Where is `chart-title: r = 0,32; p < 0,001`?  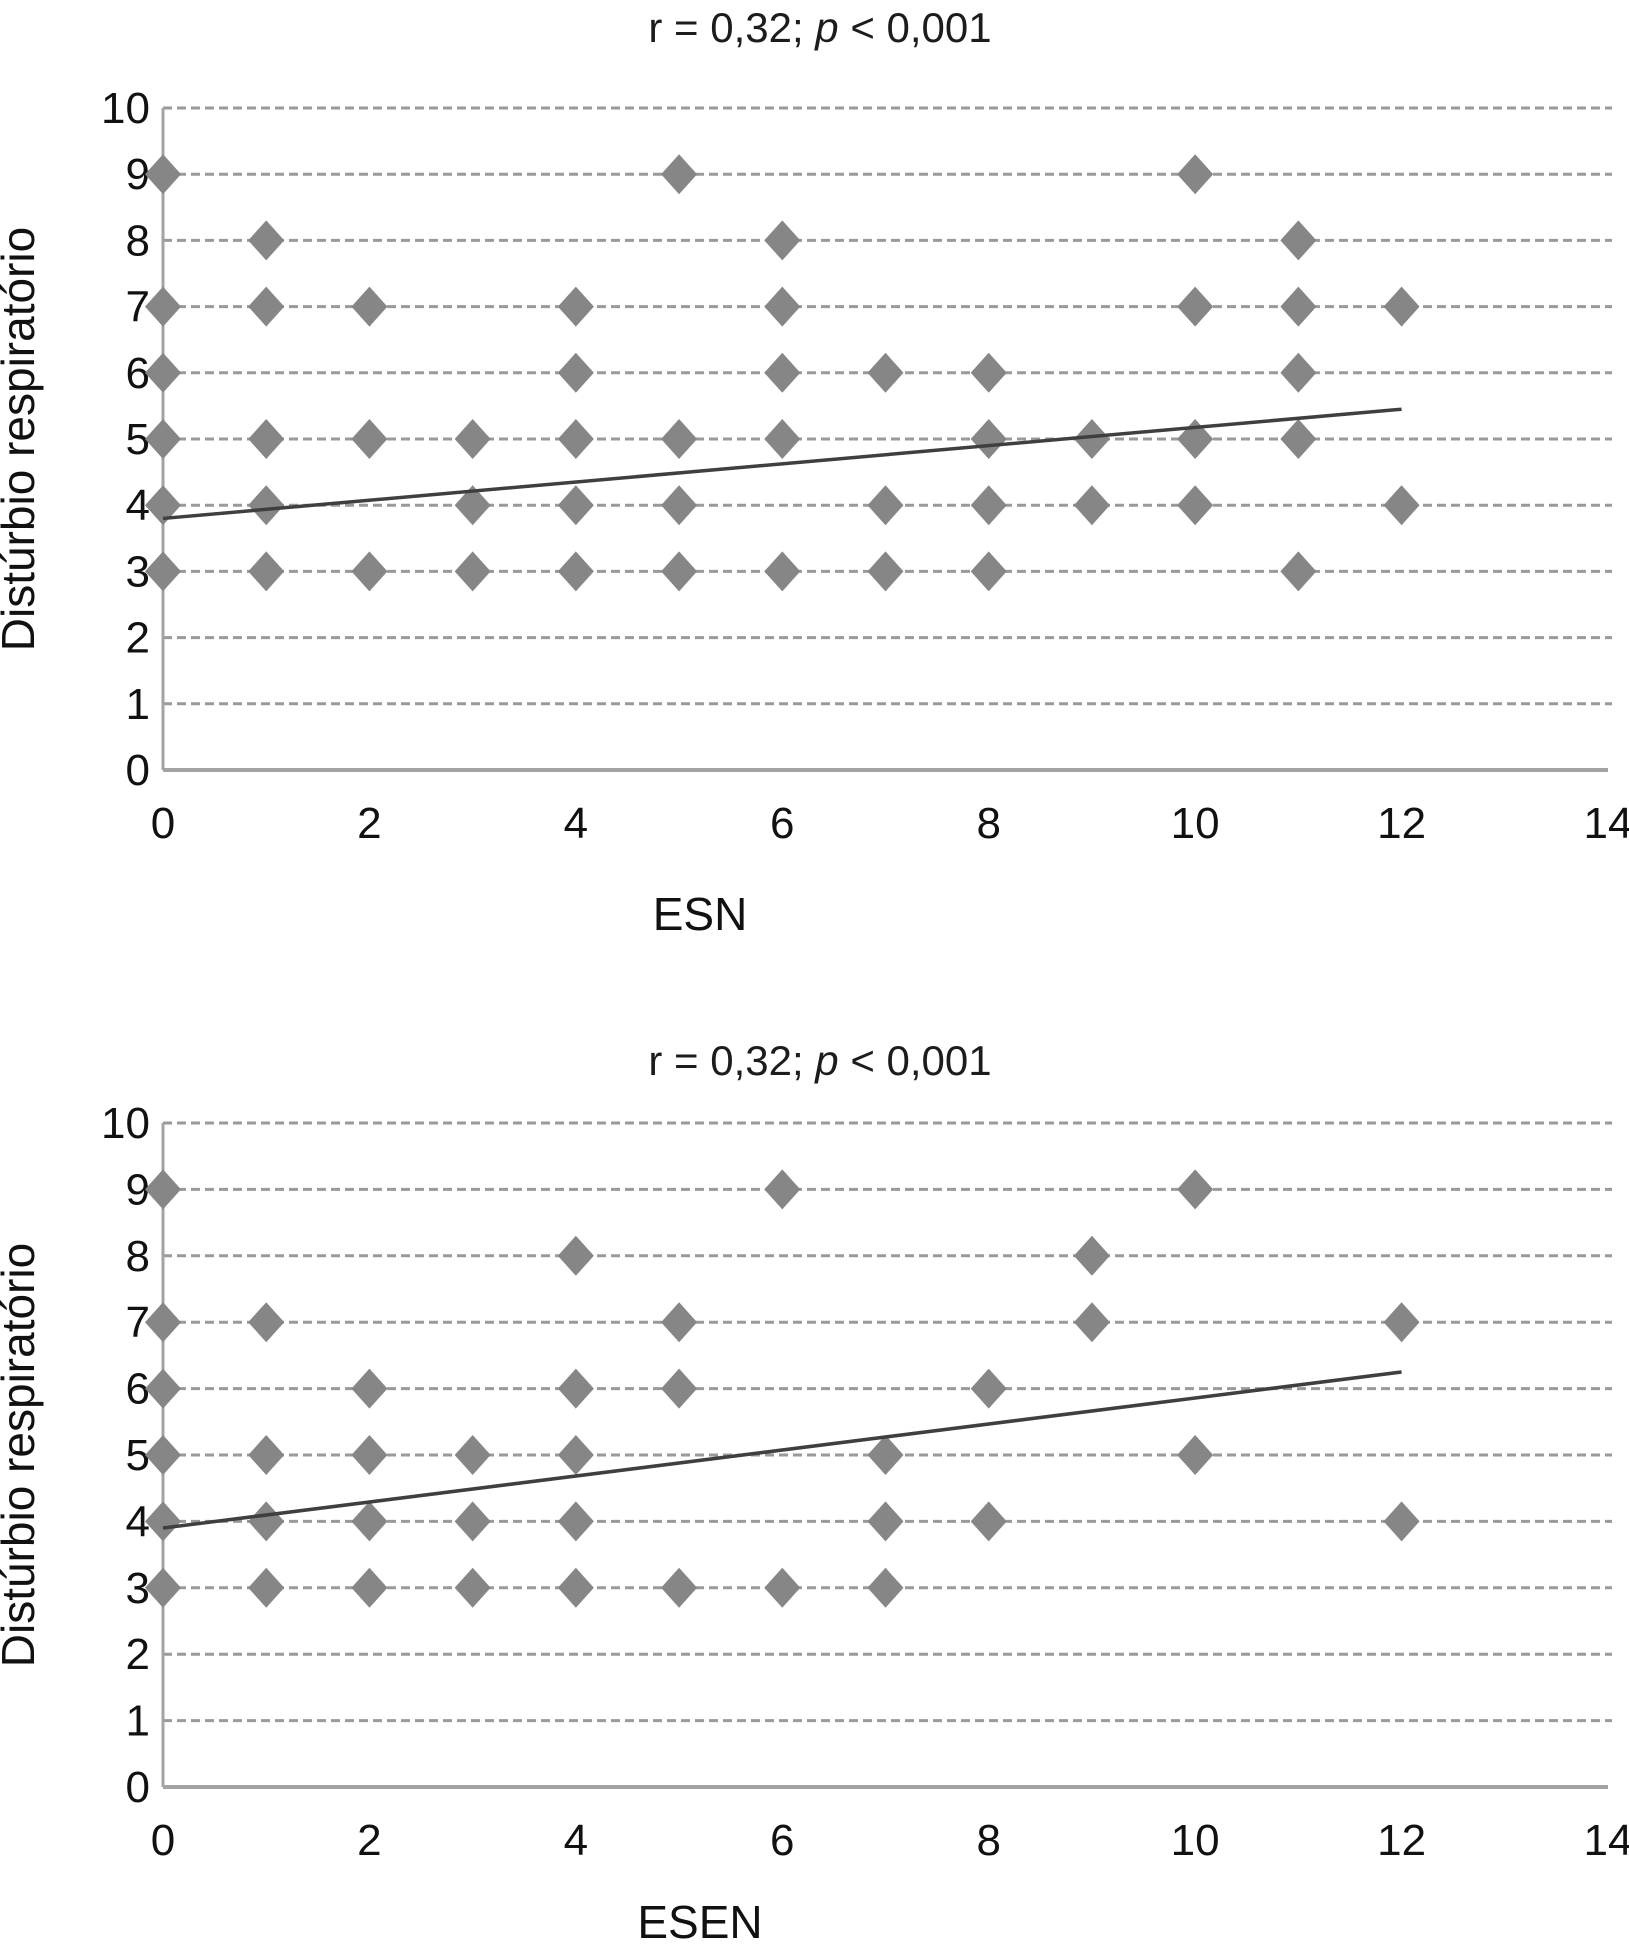
chart-title: r = 0,32; p < 0,001 is located at coordinates (819, 1060).